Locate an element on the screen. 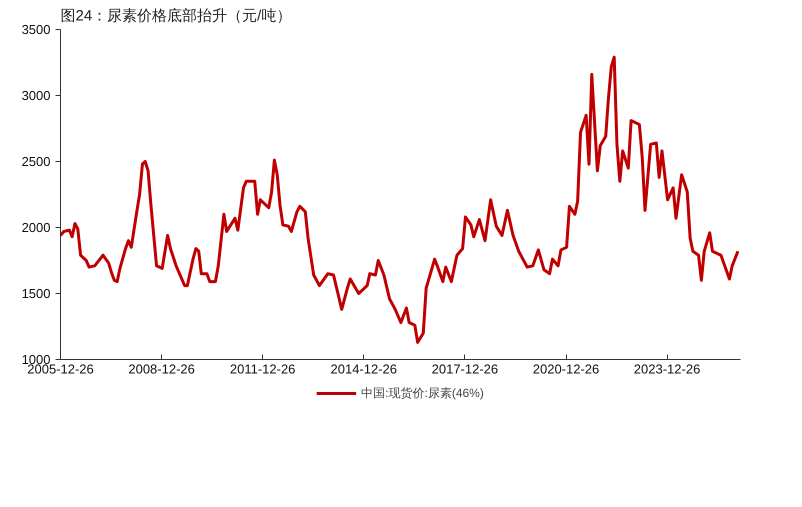 The image size is (802, 507). x-tick-label: 2023-12-26 is located at coordinates (667, 369).